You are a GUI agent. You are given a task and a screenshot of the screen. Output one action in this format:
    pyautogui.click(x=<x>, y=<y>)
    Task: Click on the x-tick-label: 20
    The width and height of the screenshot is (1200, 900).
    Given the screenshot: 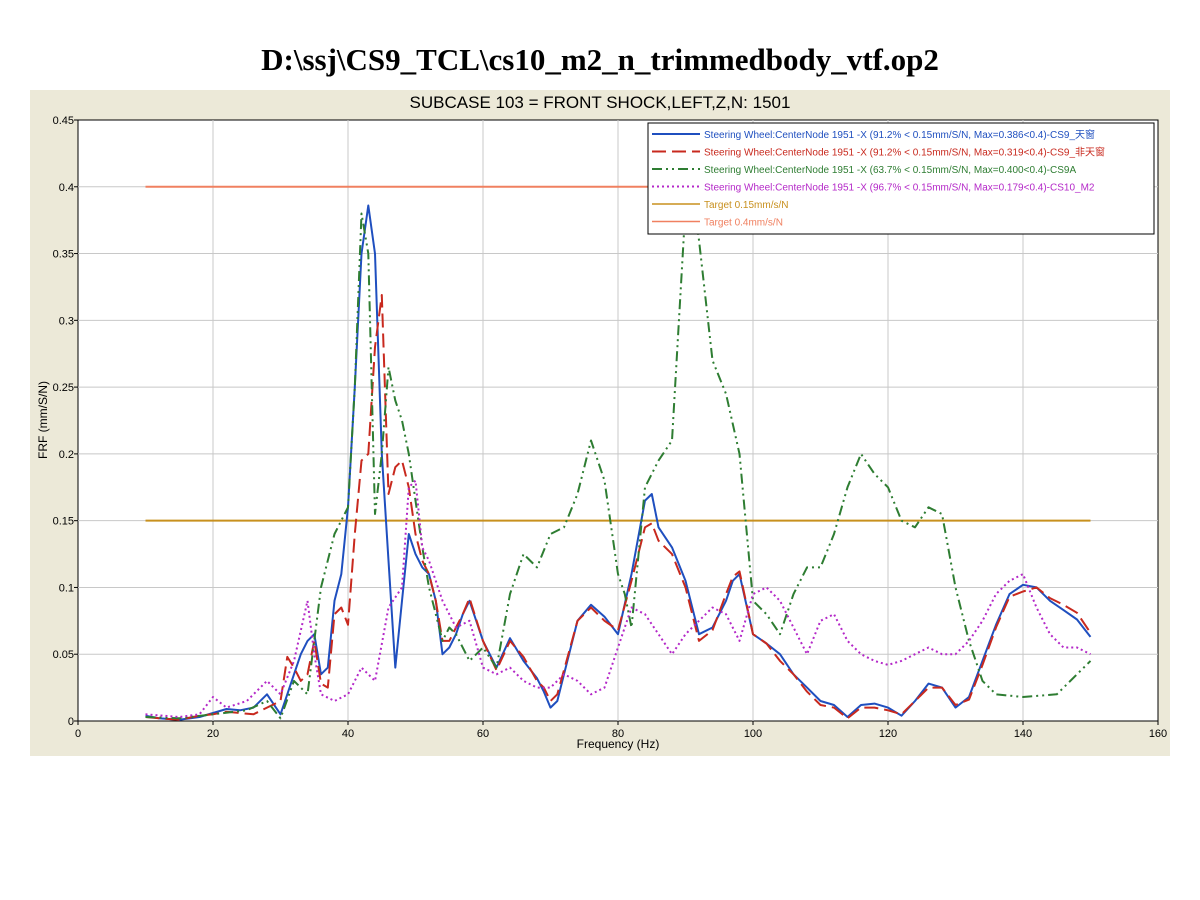 What is the action you would take?
    pyautogui.click(x=213, y=734)
    